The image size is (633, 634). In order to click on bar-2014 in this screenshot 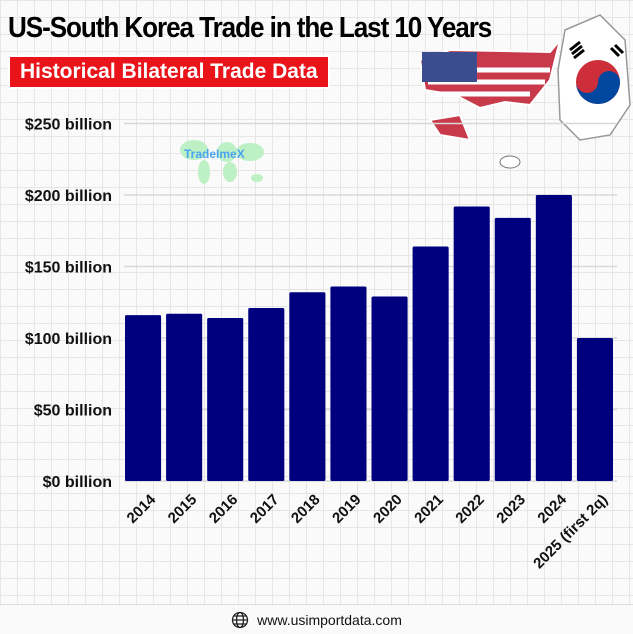, I will do `click(143, 398)`.